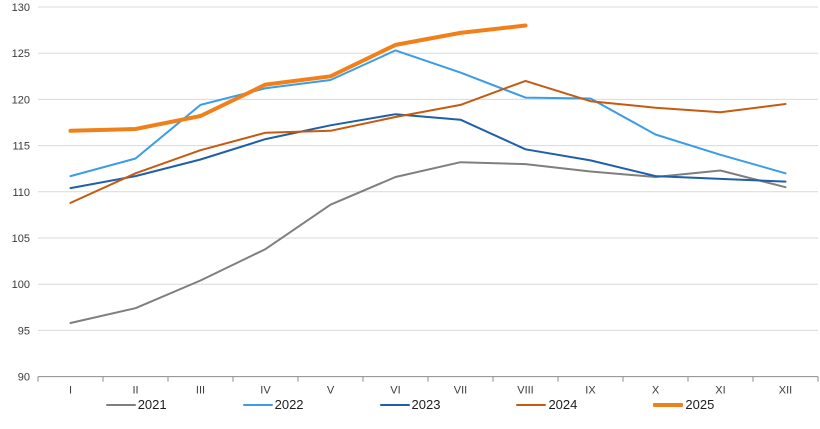 The width and height of the screenshot is (820, 429). I want to click on legend-label: 2025, so click(700, 404).